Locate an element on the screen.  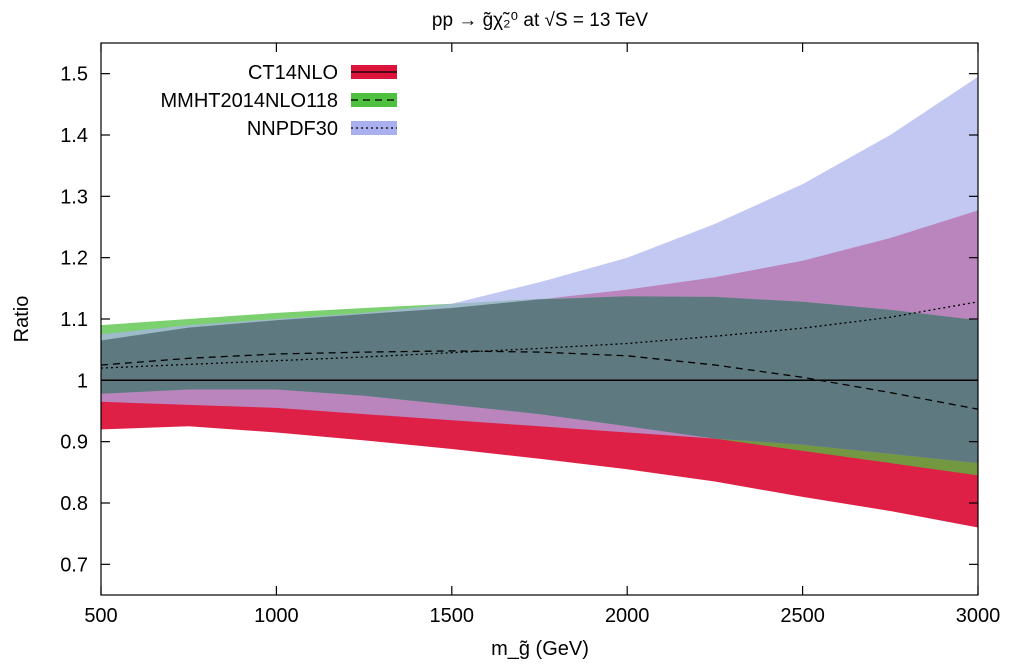
x-tick-label: 1500 is located at coordinates (452, 616).